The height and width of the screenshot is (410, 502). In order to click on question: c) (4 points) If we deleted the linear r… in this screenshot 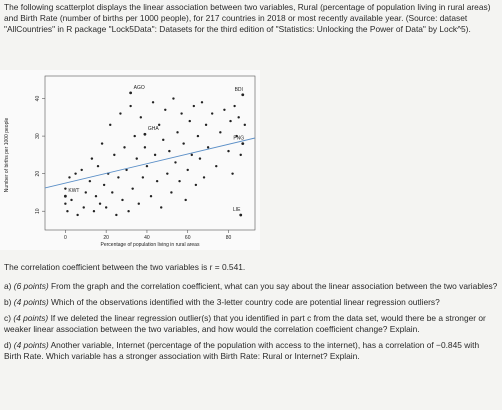, I will do `click(251, 324)`.